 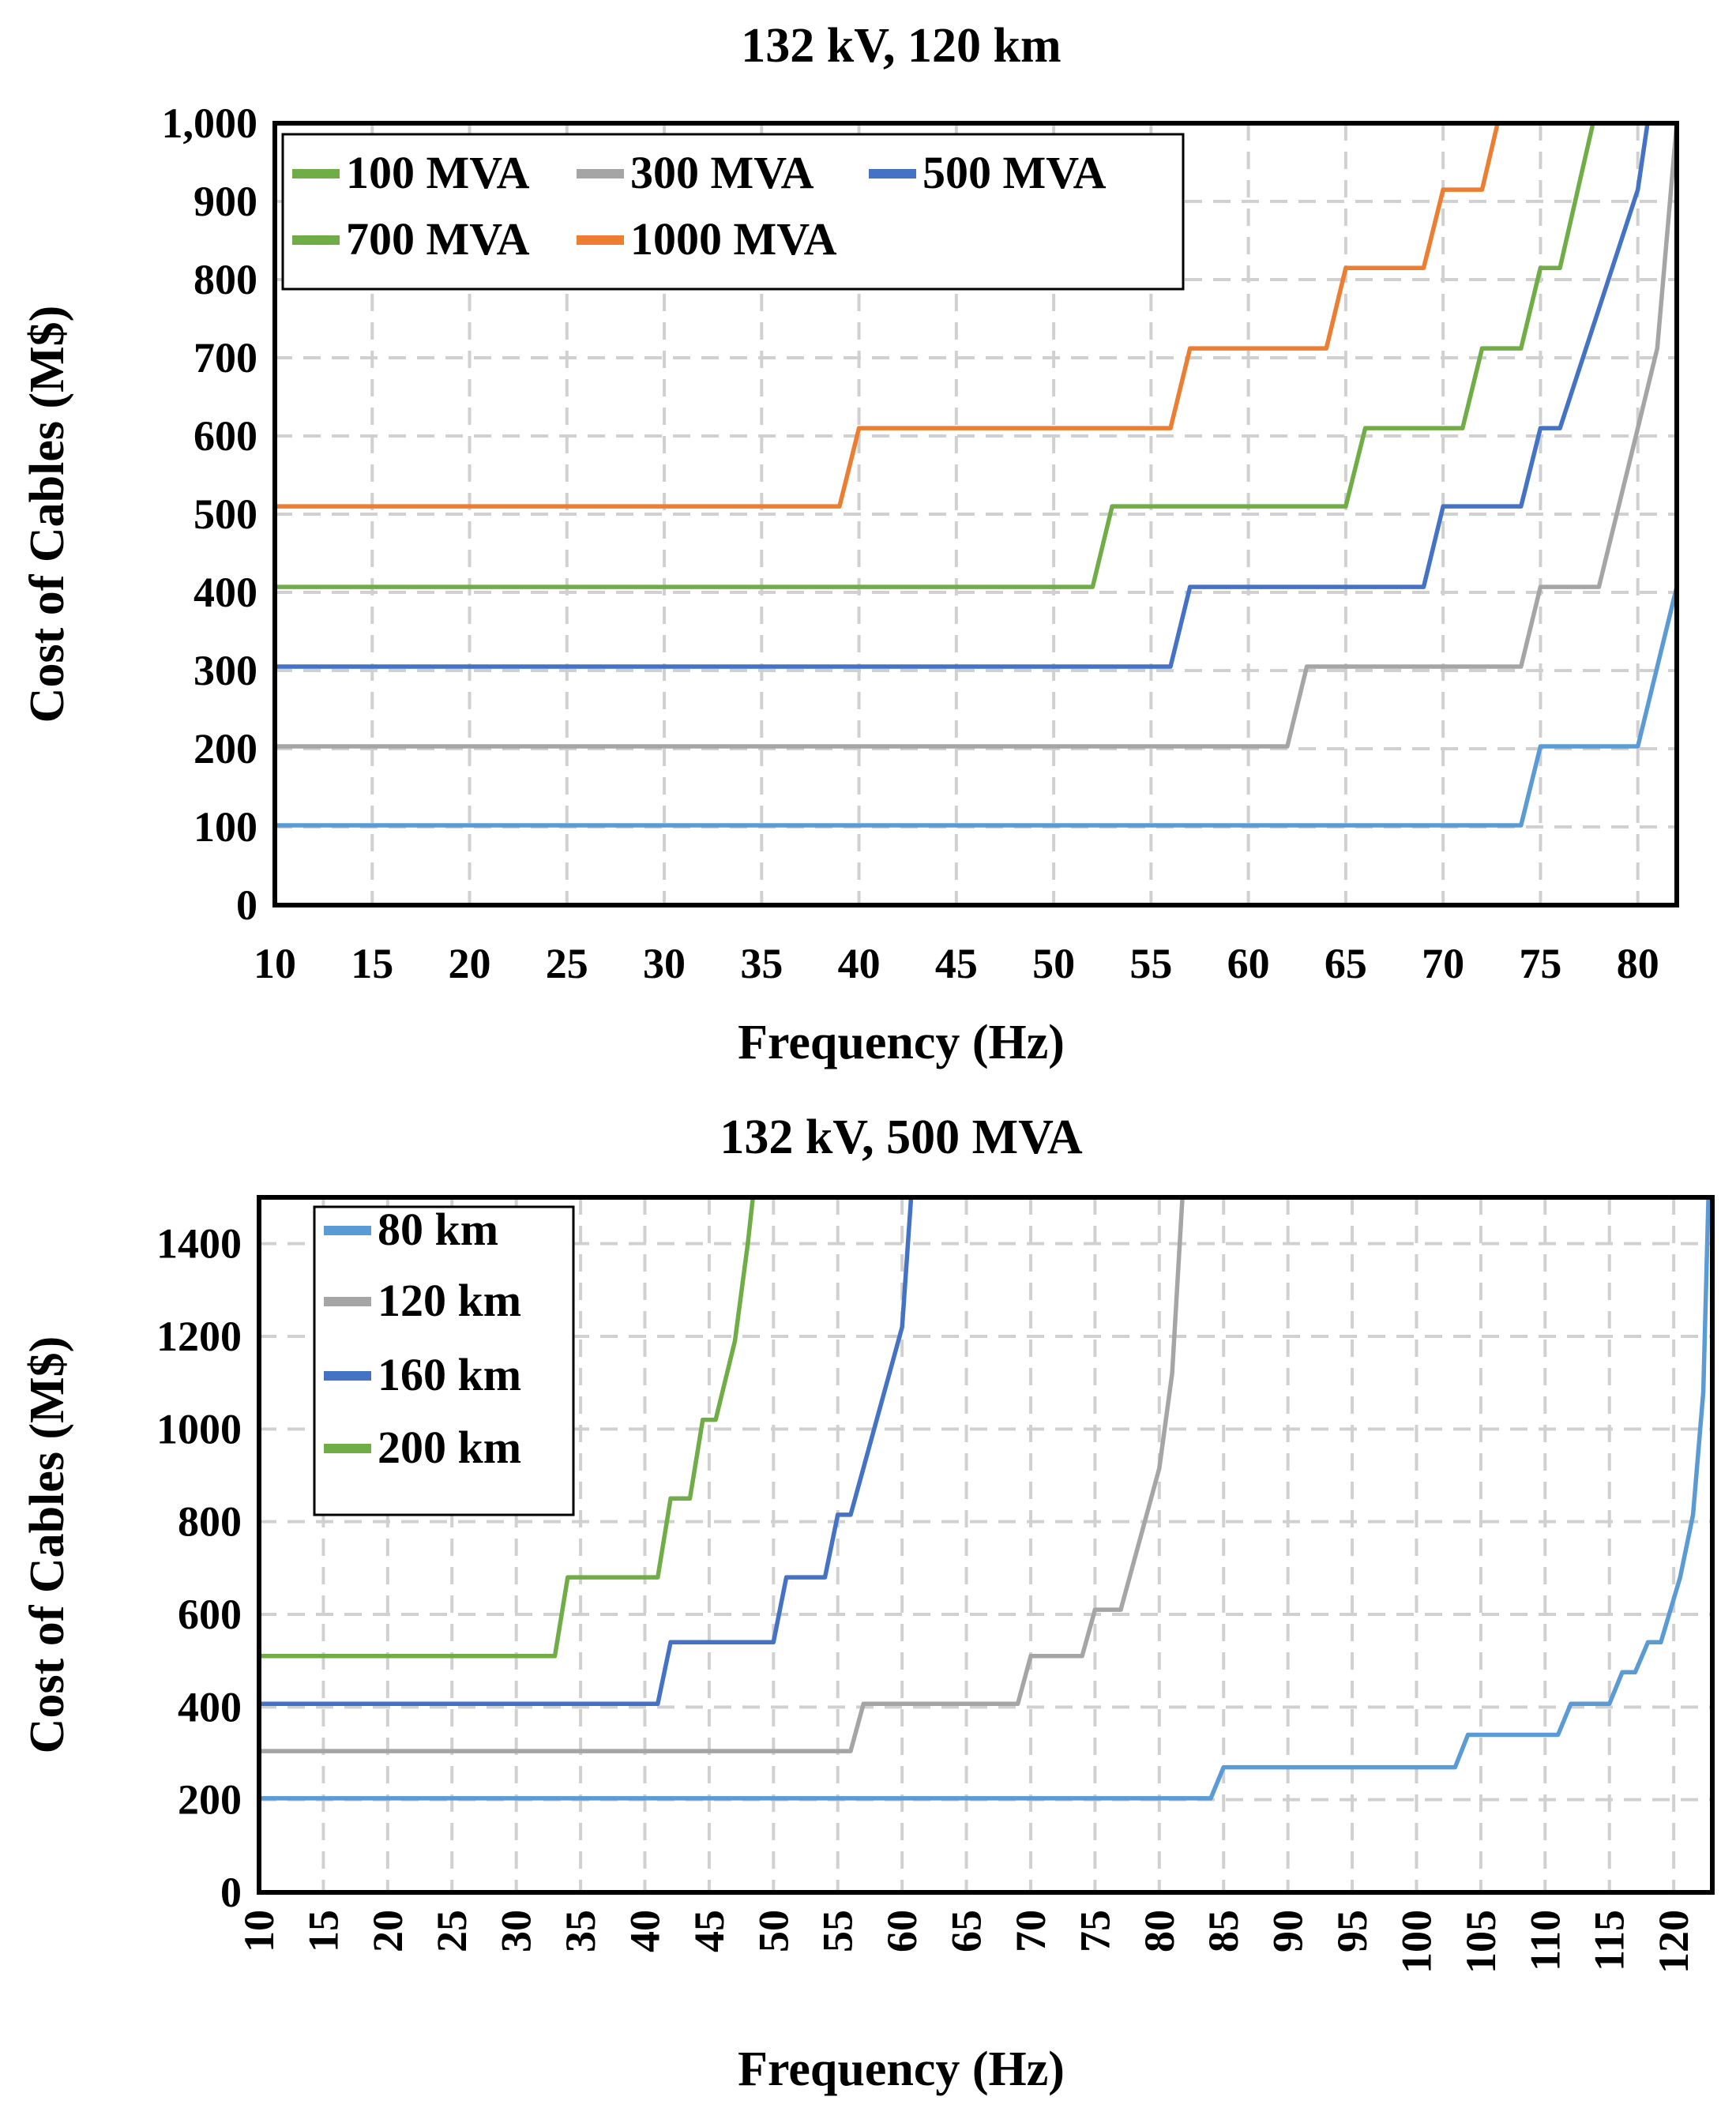 I want to click on series-line-200-km, so click(x=507, y=1428).